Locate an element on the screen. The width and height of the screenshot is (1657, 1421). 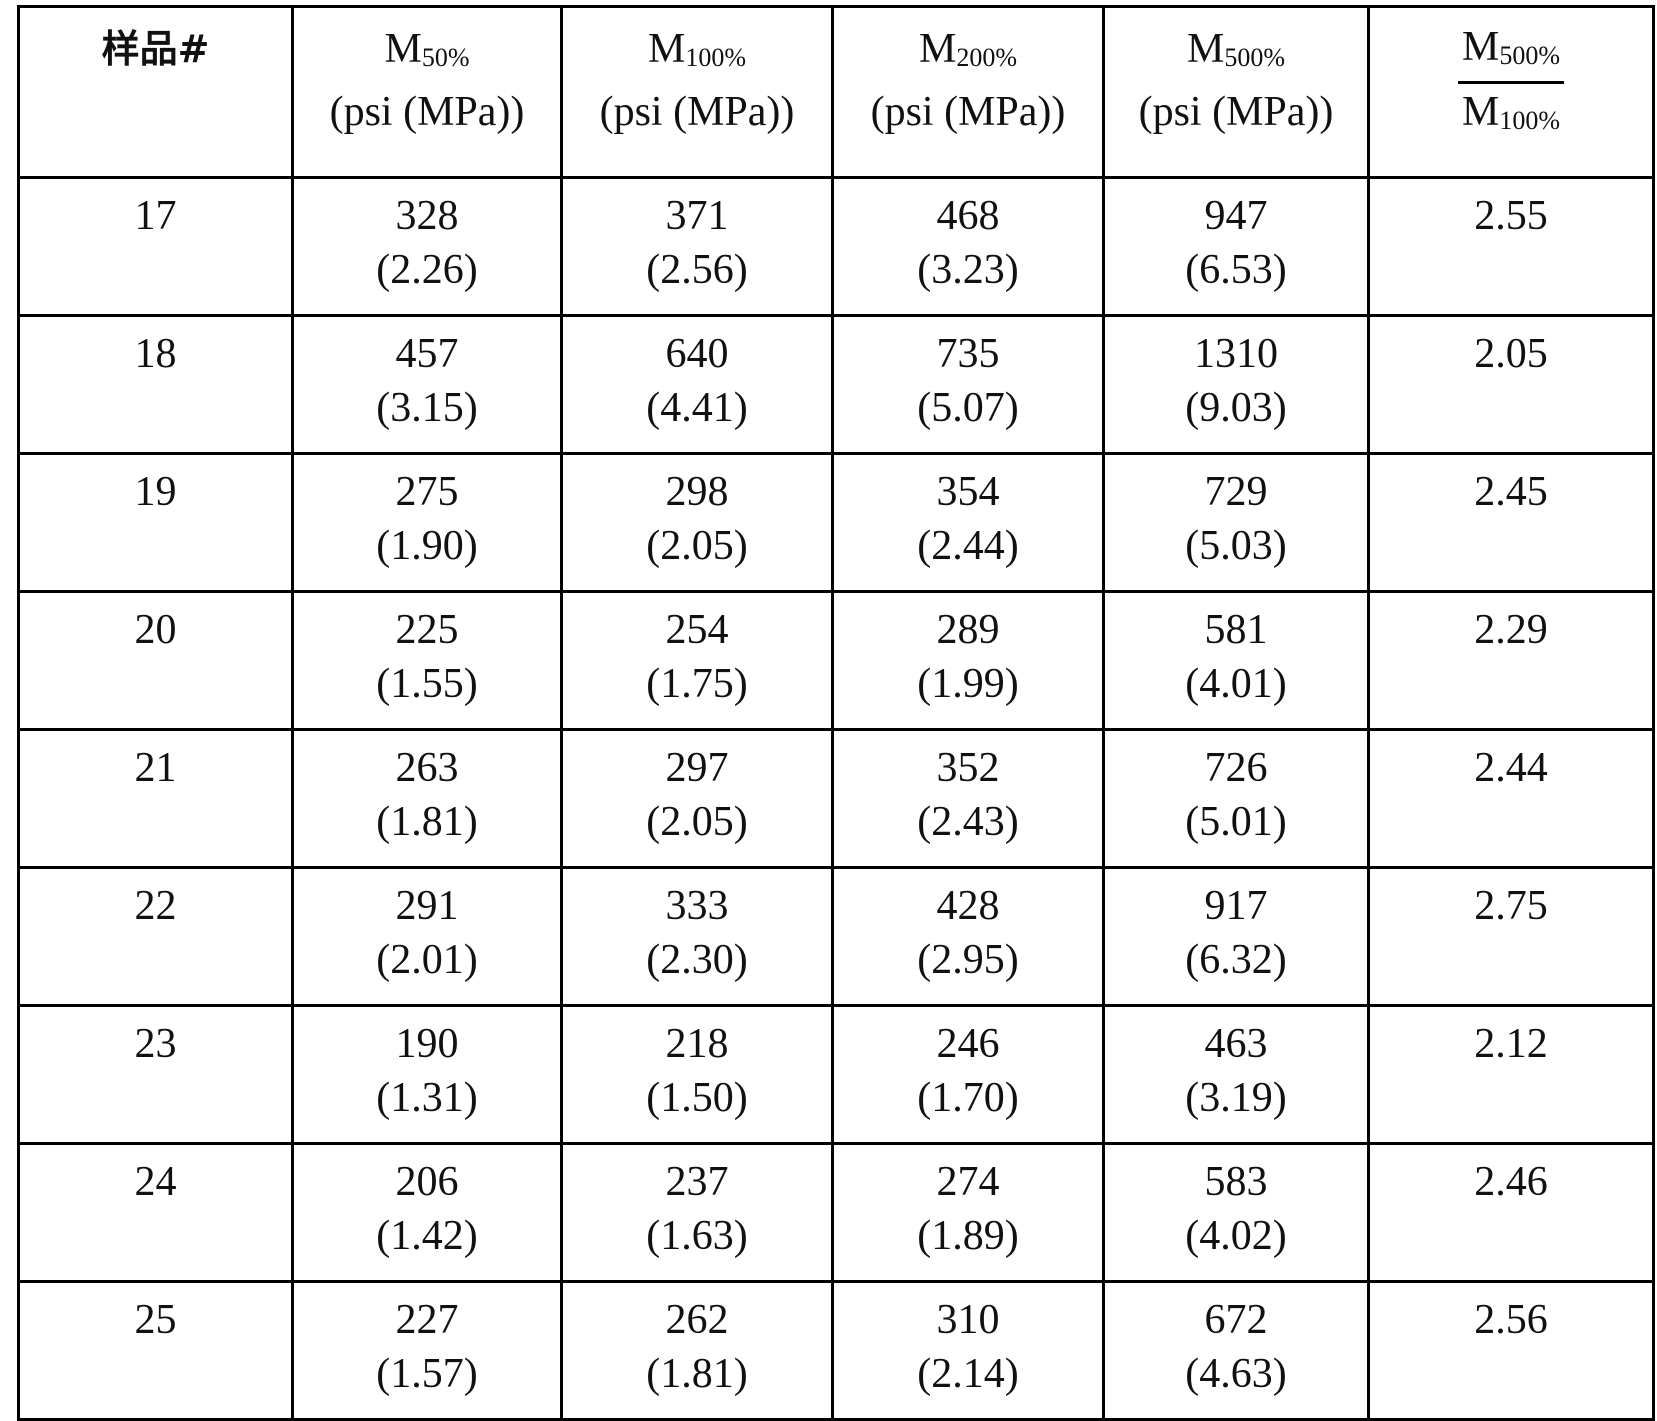
psi-value: 735 is located at coordinates (968, 354).